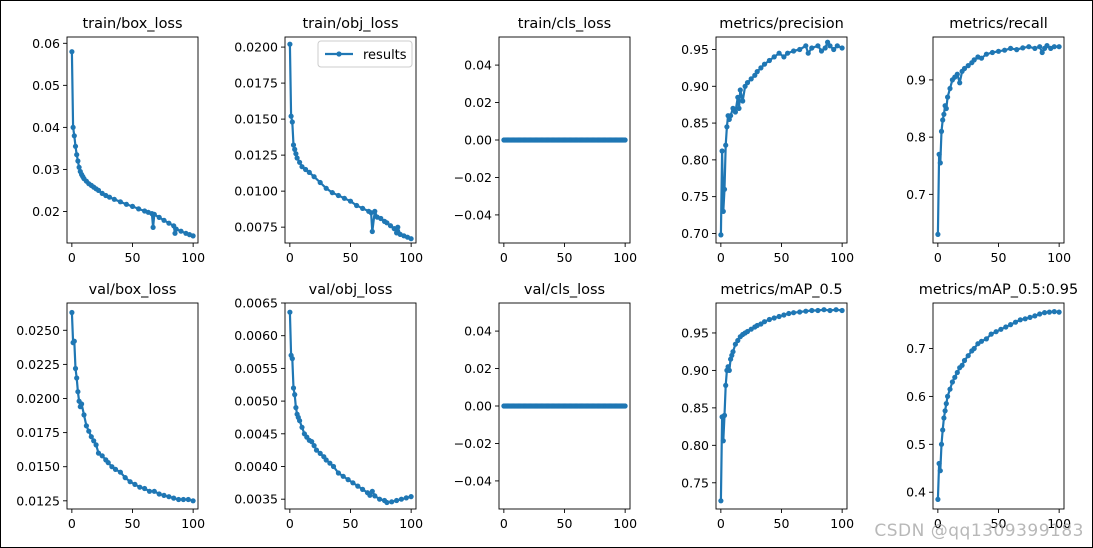  I want to click on y-tick-label: 0.02, so click(46, 211).